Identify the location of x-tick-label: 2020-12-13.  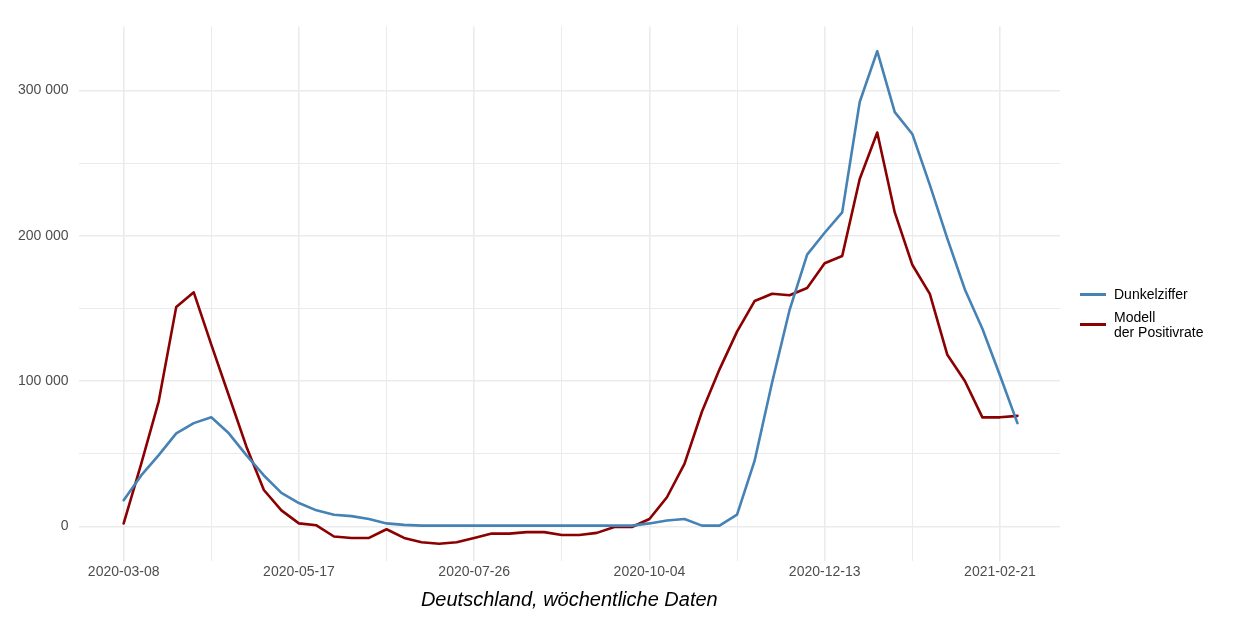
(824, 571).